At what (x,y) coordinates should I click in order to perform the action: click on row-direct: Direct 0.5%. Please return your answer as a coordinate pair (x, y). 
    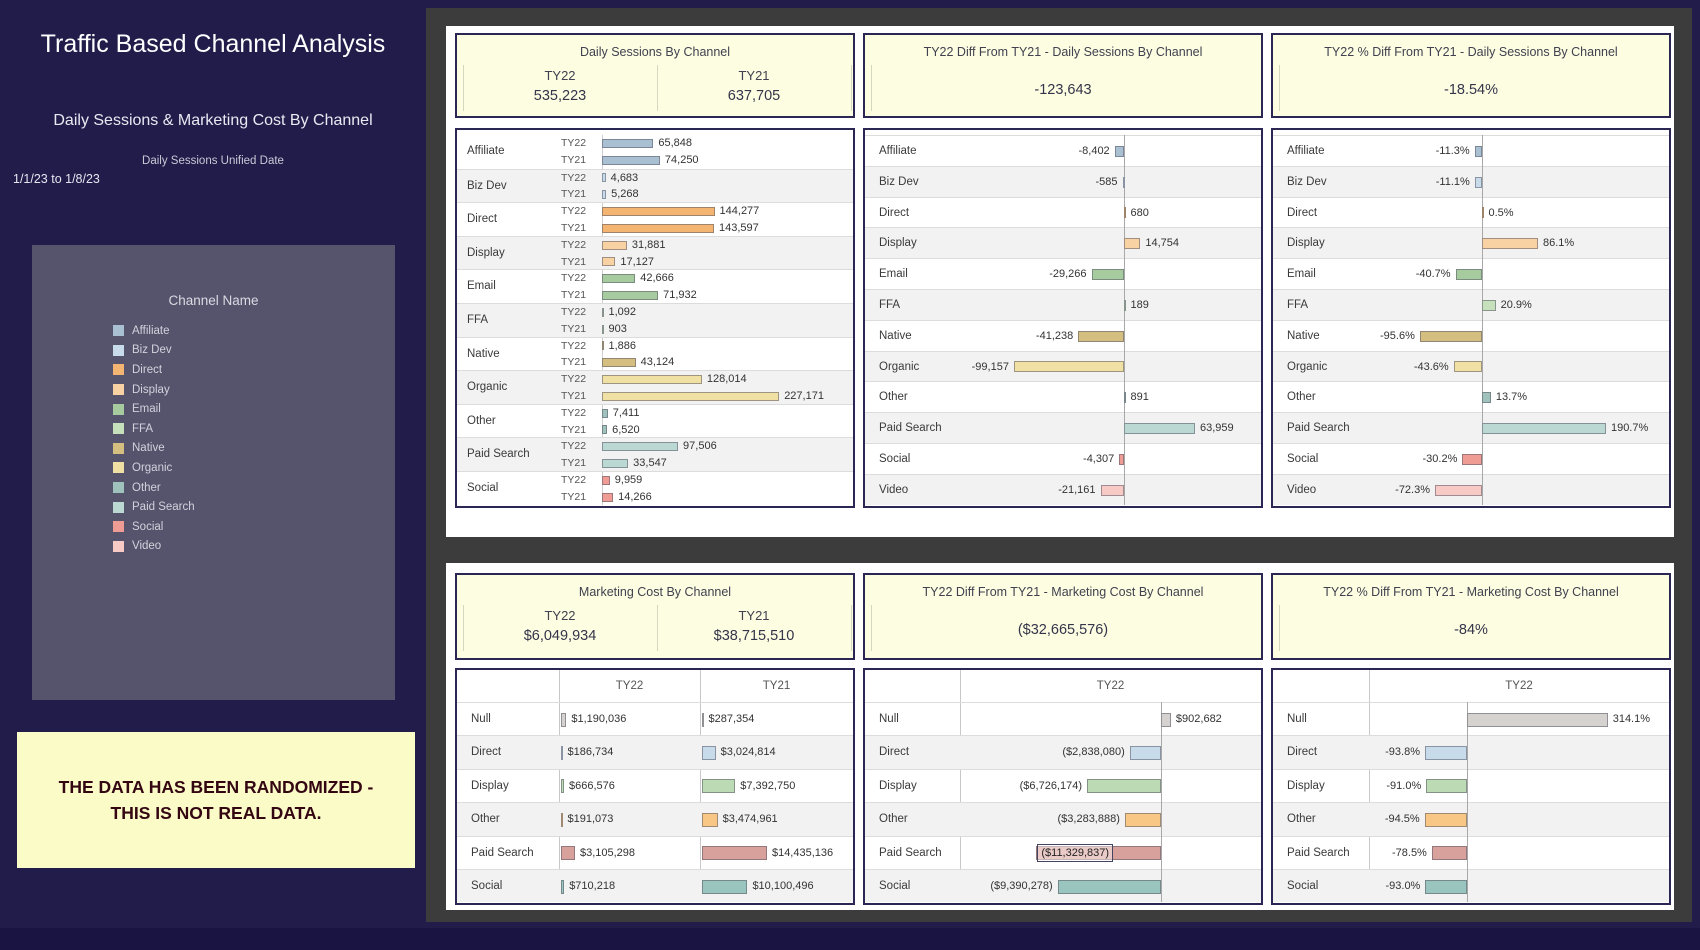
    Looking at the image, I should click on (1471, 212).